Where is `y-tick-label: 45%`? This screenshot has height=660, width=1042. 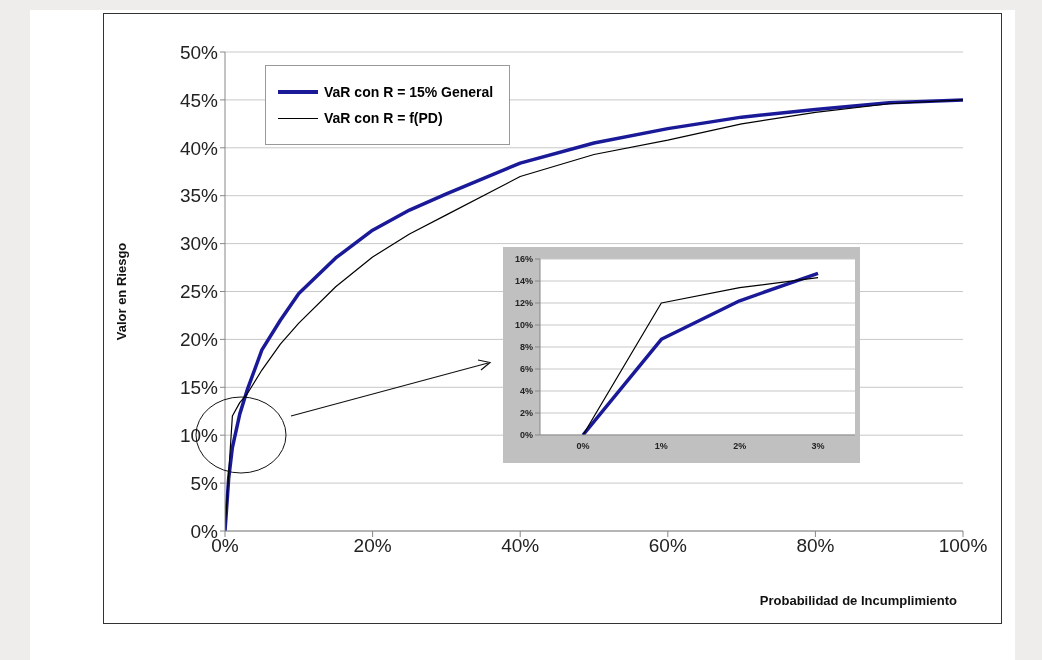
y-tick-label: 45% is located at coordinates (199, 100).